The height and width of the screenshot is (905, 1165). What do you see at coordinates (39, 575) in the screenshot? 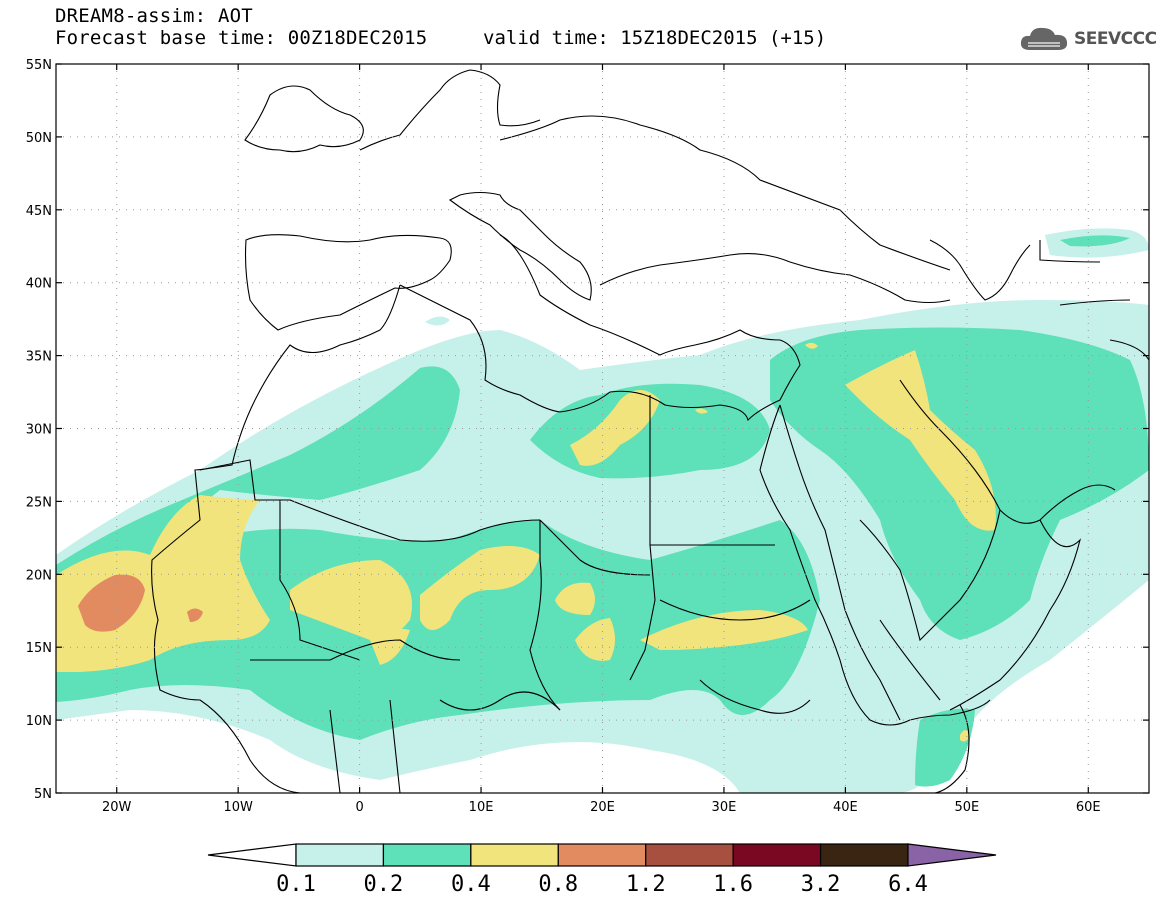
I see `lat-label: 20N` at bounding box center [39, 575].